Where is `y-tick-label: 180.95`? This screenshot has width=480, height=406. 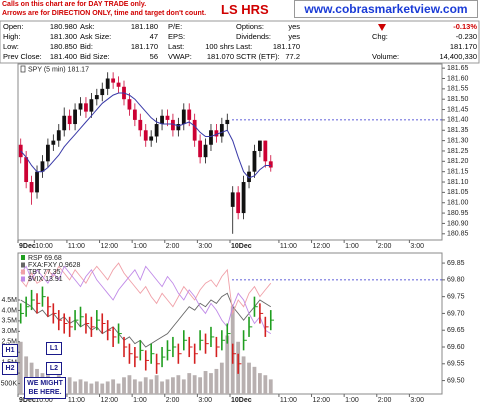
y-tick-label: 180.95 is located at coordinates (458, 213).